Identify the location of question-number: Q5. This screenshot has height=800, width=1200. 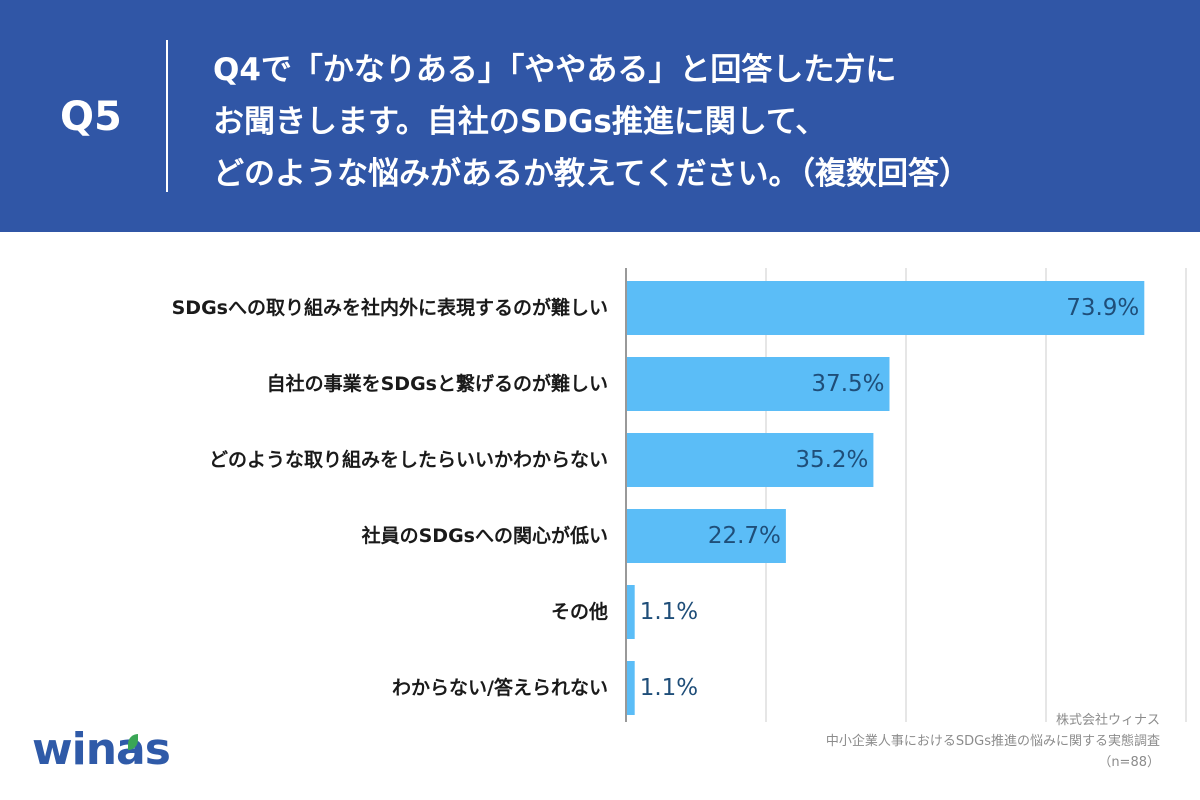
(91, 117).